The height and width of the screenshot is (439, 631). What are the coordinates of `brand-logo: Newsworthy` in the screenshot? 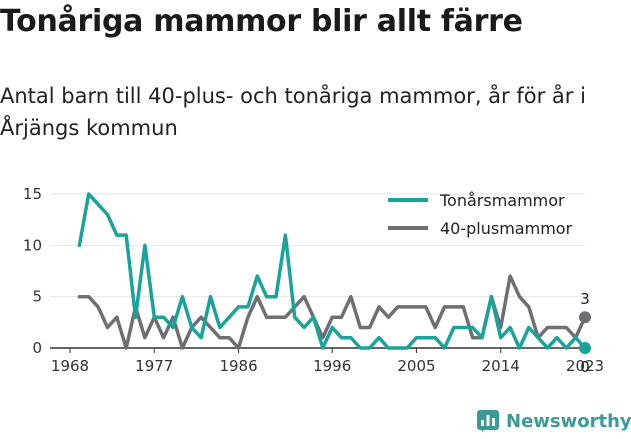 It's located at (553, 421).